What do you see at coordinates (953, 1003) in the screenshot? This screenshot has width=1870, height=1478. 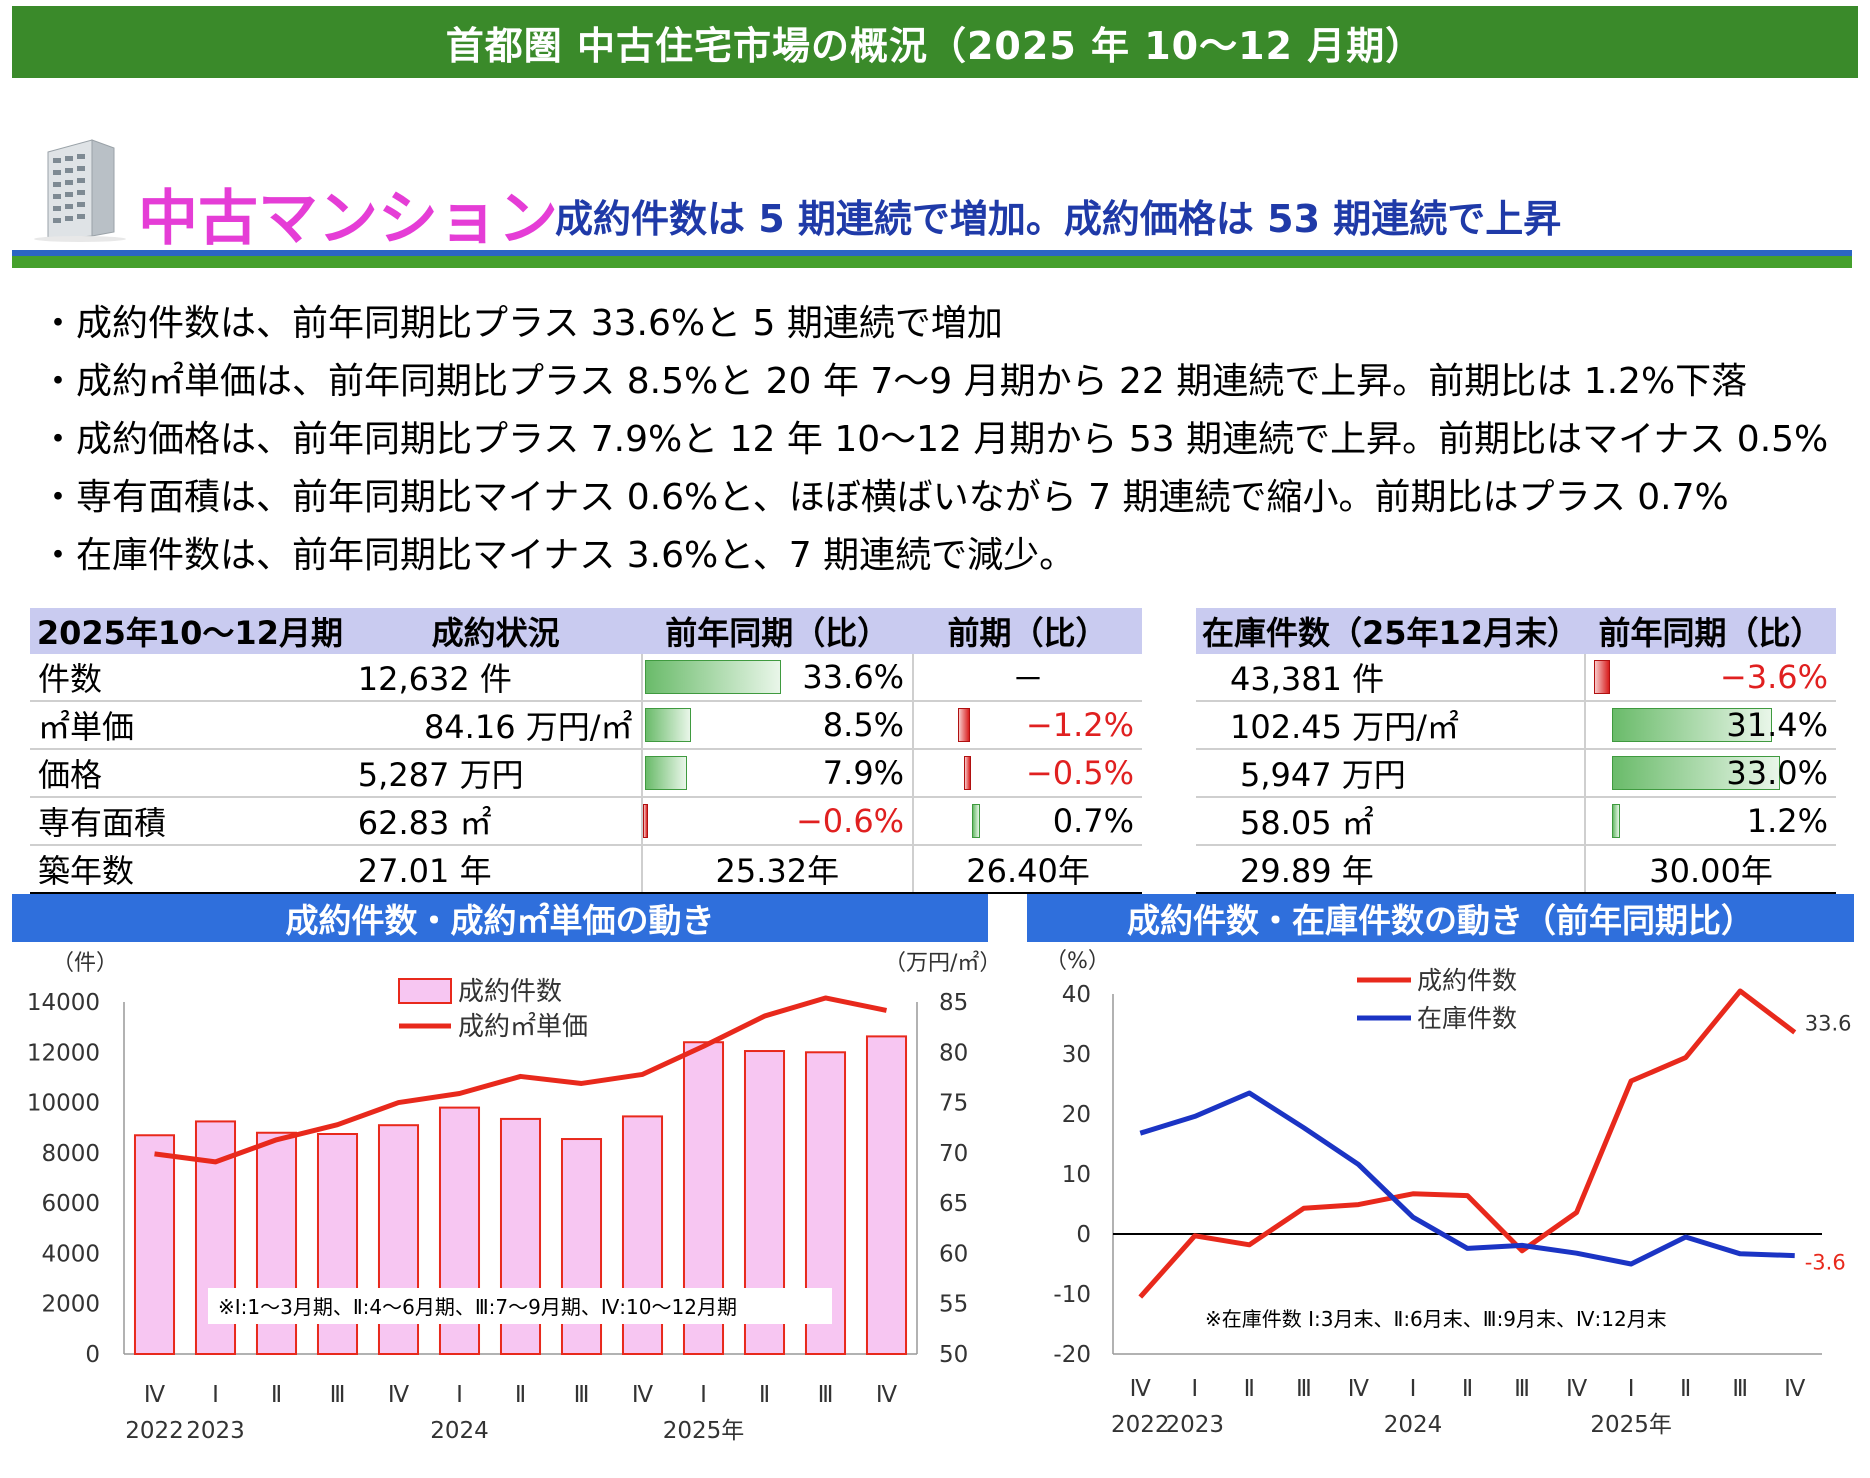 I see `y-tick-label: 85` at bounding box center [953, 1003].